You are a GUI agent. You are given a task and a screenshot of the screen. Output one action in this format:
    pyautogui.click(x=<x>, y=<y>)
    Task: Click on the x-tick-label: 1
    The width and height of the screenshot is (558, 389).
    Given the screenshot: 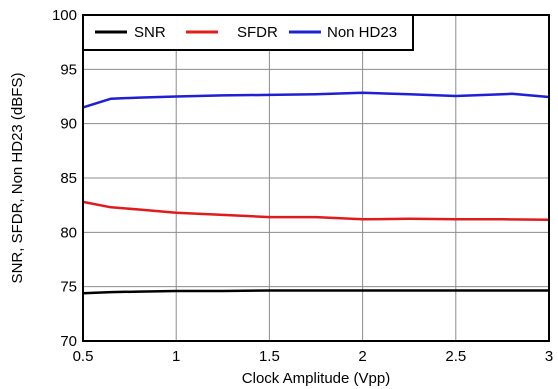 What is the action you would take?
    pyautogui.click(x=176, y=356)
    